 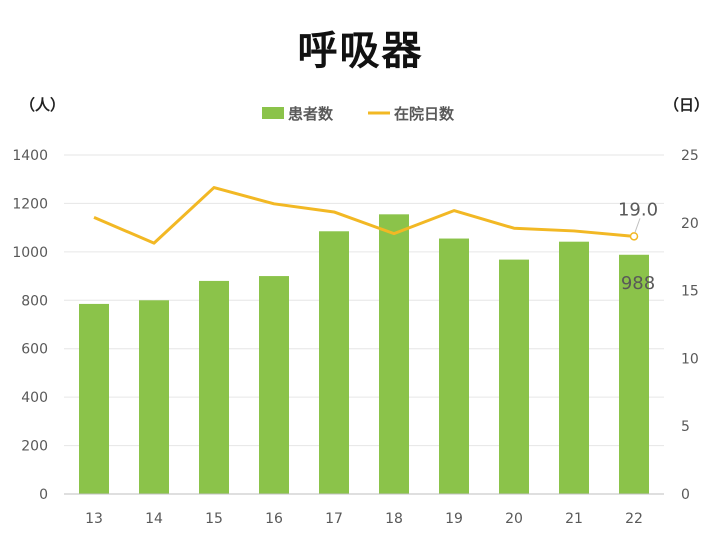 I want to click on x-tick-label: 15, so click(x=214, y=519).